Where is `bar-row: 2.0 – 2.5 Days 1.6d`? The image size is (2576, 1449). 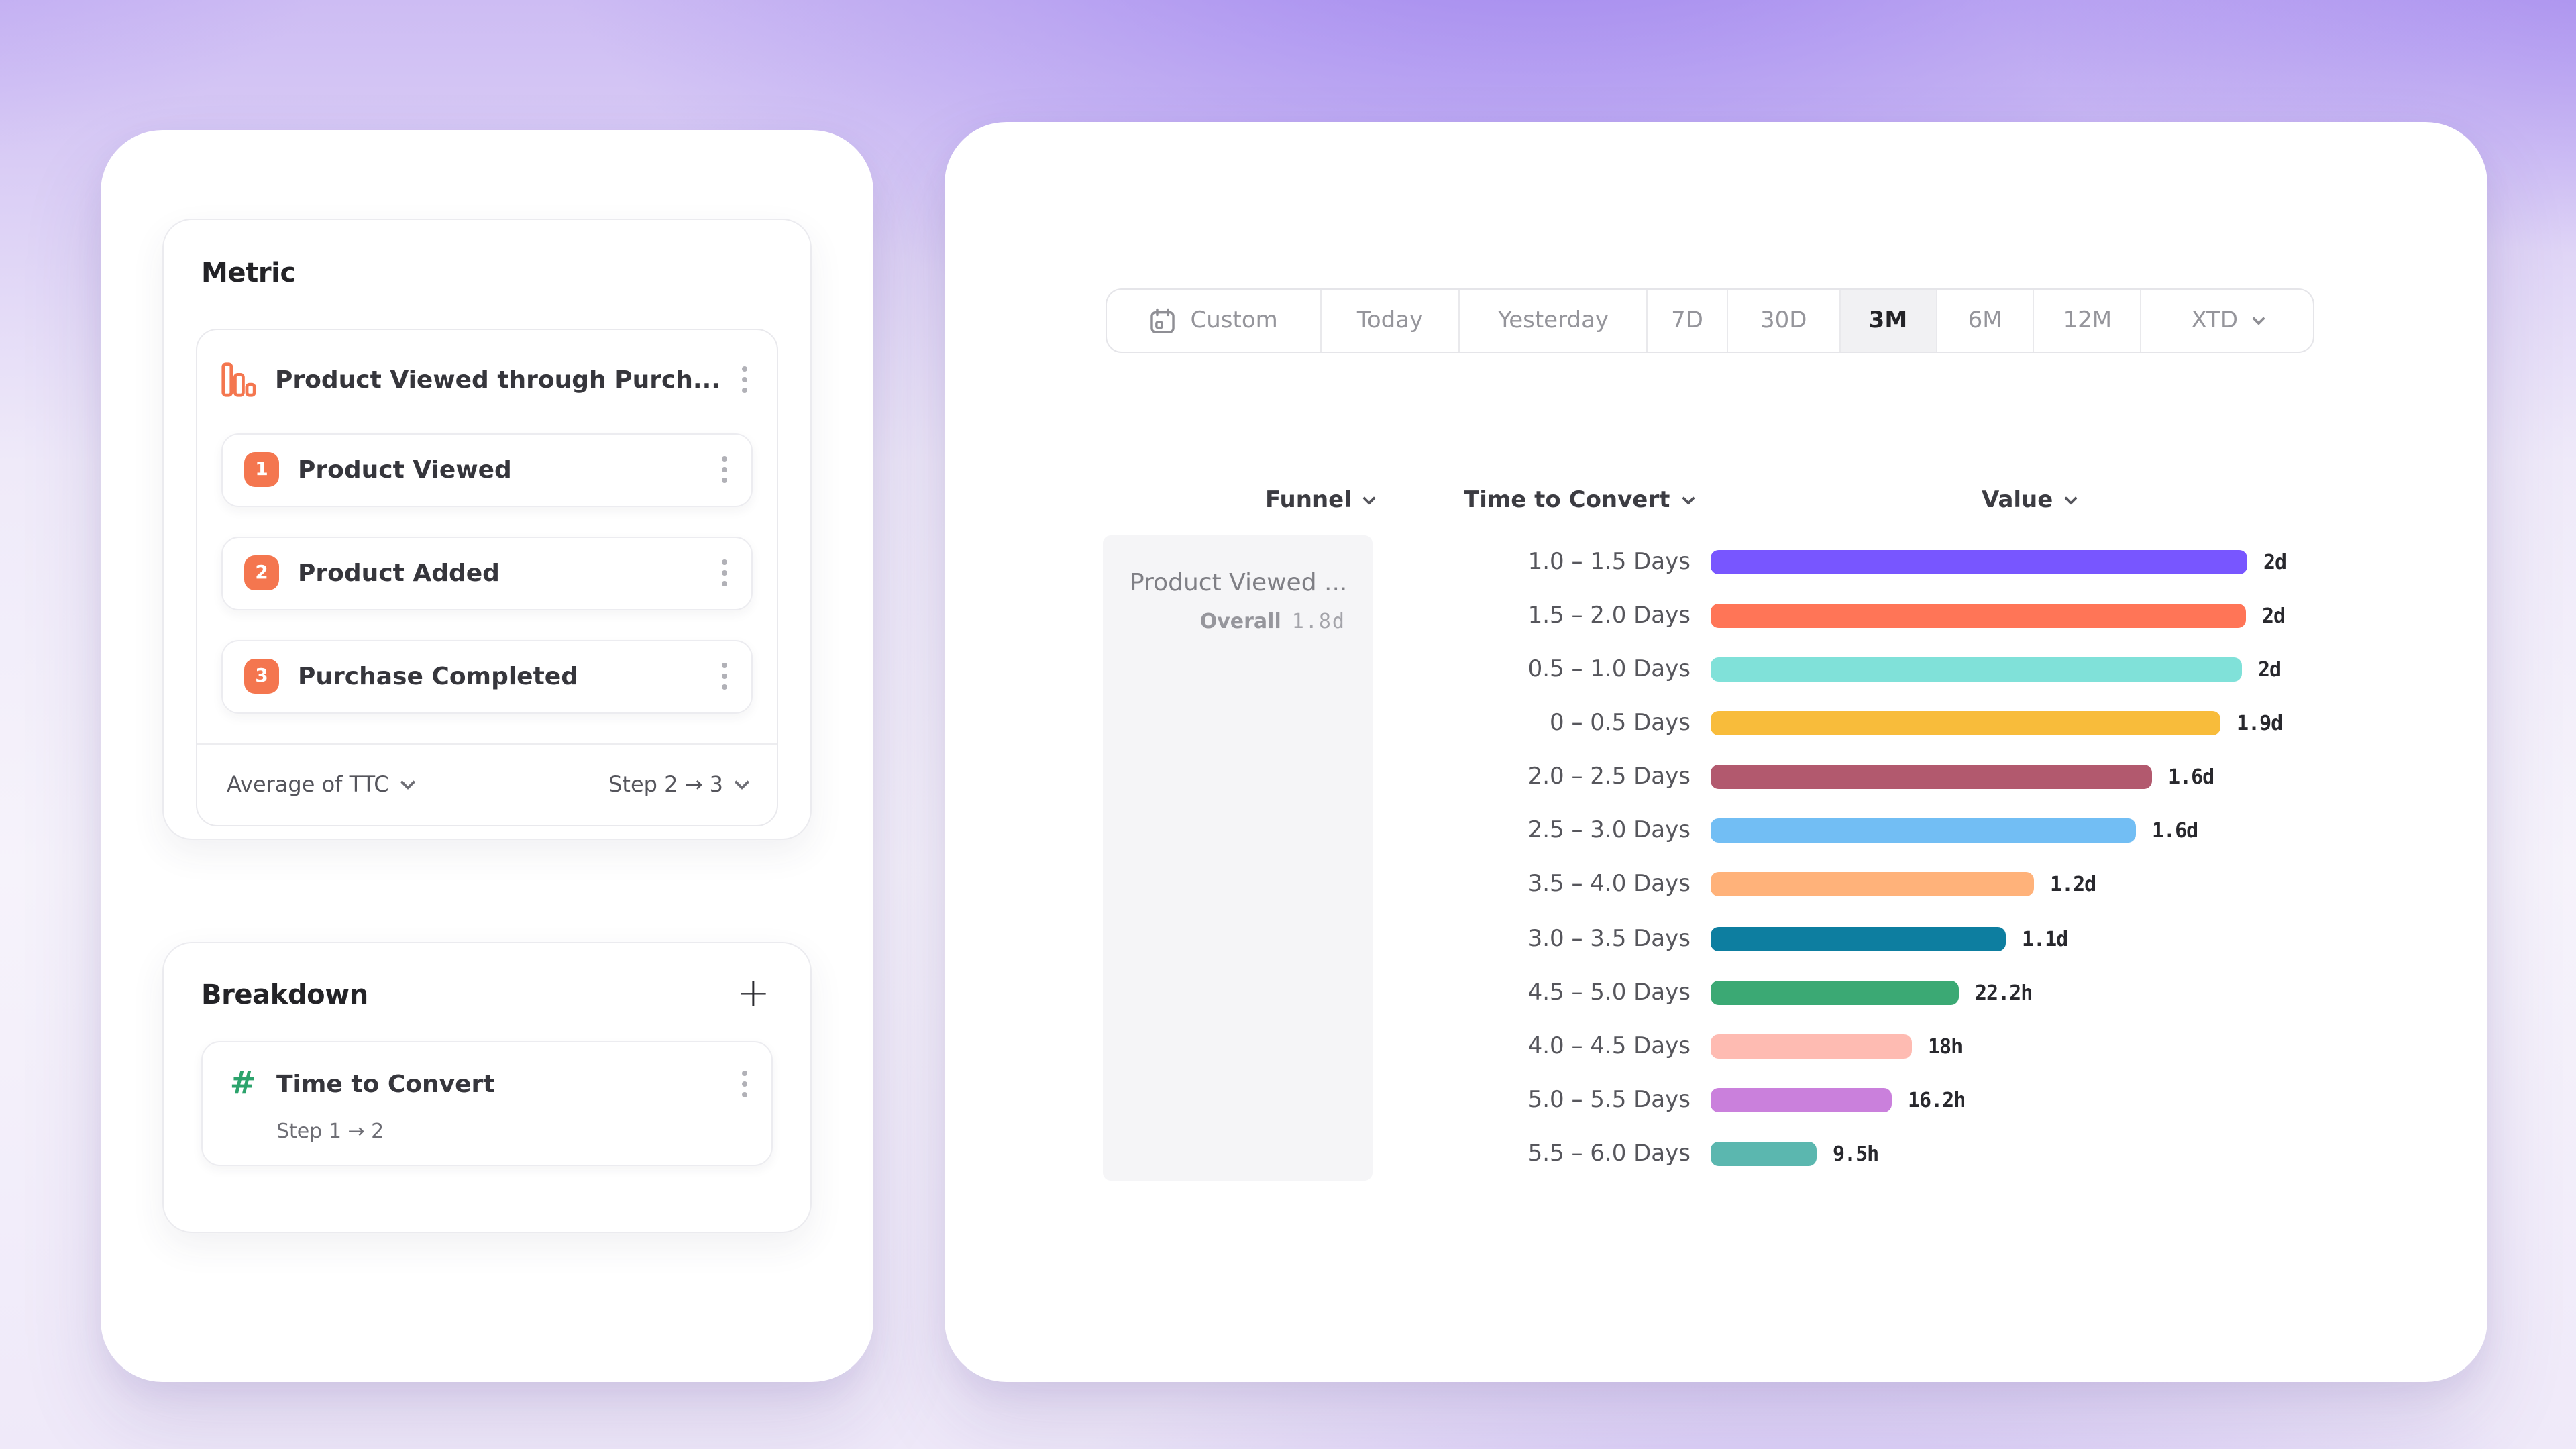
bar-row: 2.0 – 2.5 Days 1.6d is located at coordinates (1903, 777).